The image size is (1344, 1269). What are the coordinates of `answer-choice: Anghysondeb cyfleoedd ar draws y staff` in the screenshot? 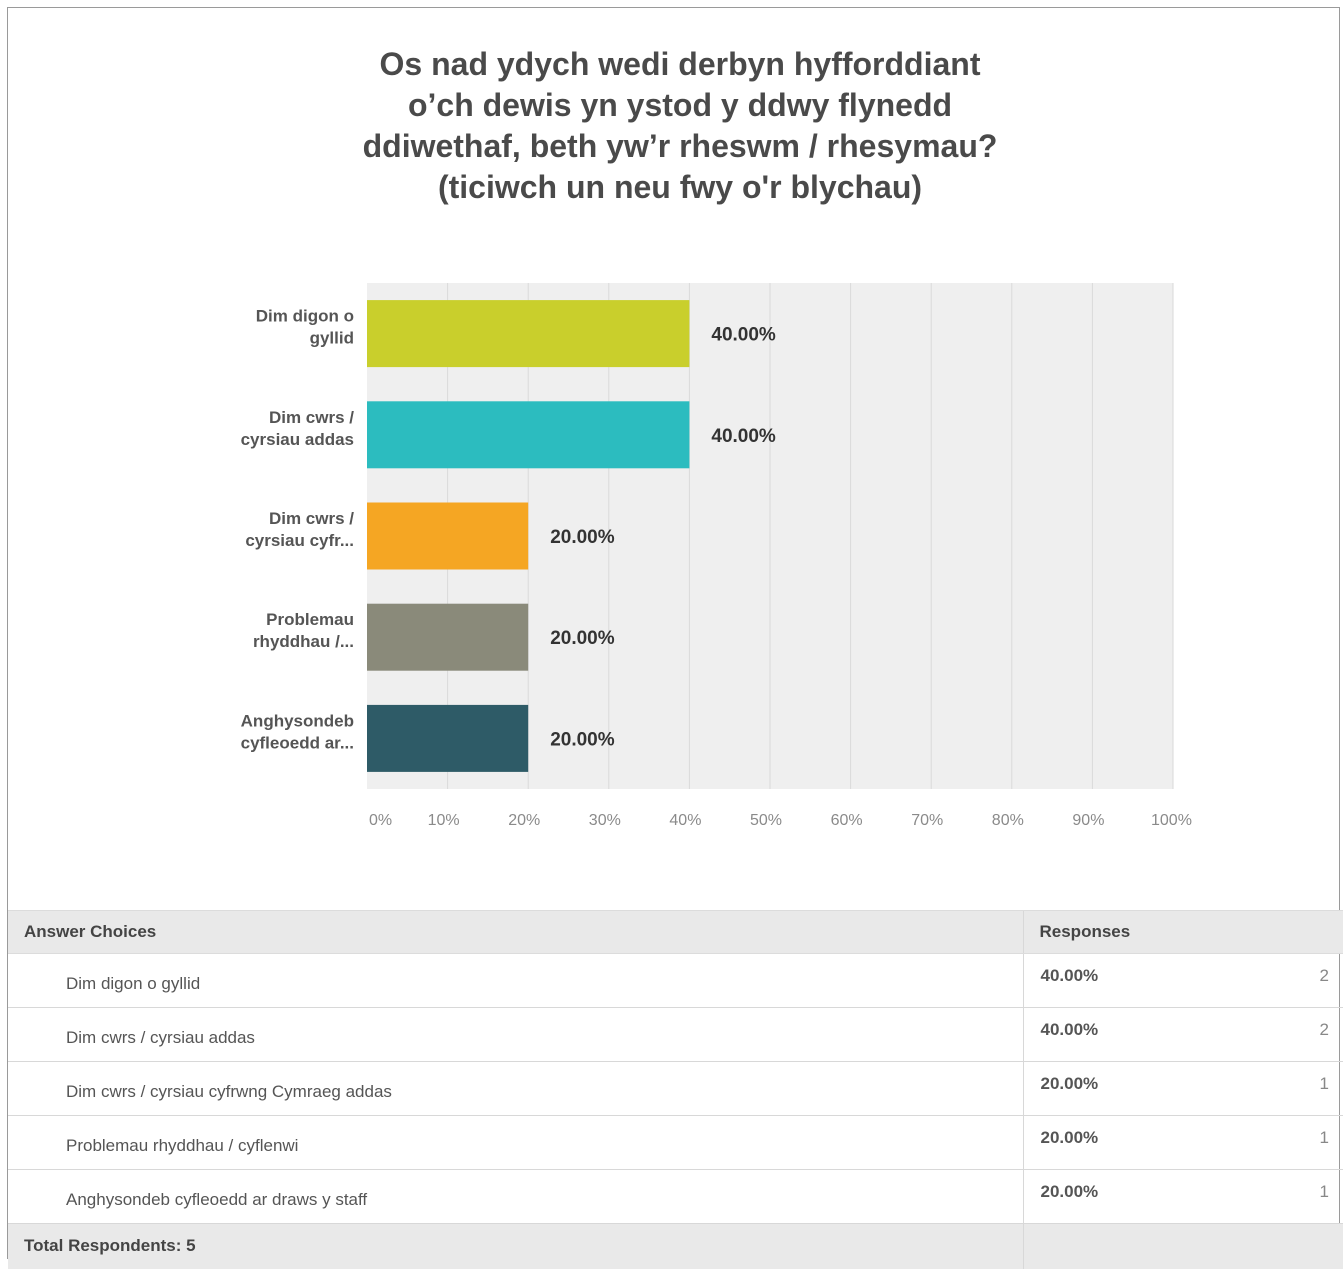 It's located at (515, 1196).